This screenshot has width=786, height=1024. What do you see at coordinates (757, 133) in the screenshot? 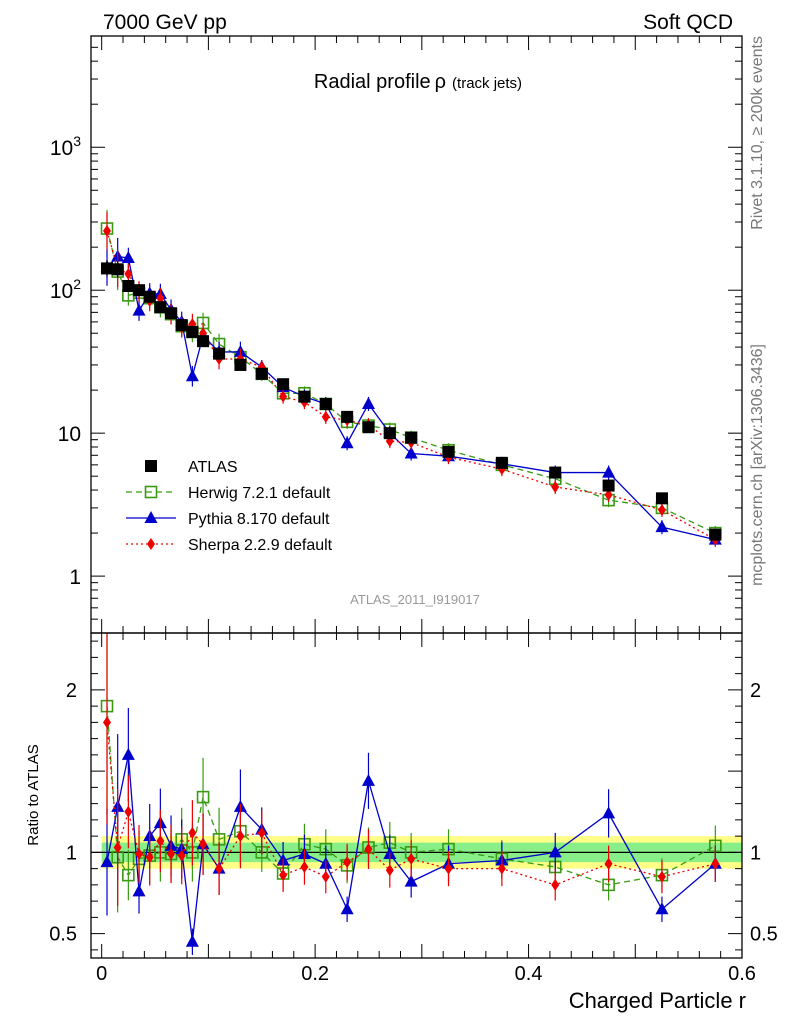
I see `side-label-top: Rivet 3.1.10, ≥ 200k events` at bounding box center [757, 133].